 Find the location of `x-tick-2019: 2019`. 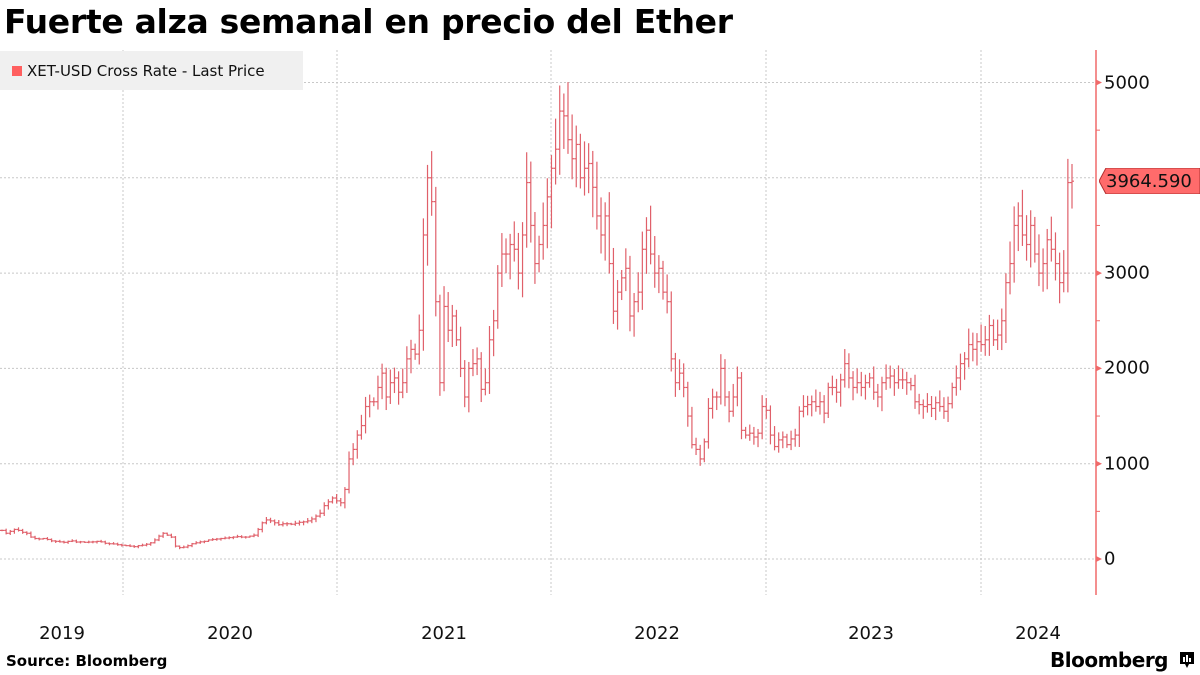

x-tick-2019: 2019 is located at coordinates (62, 633).